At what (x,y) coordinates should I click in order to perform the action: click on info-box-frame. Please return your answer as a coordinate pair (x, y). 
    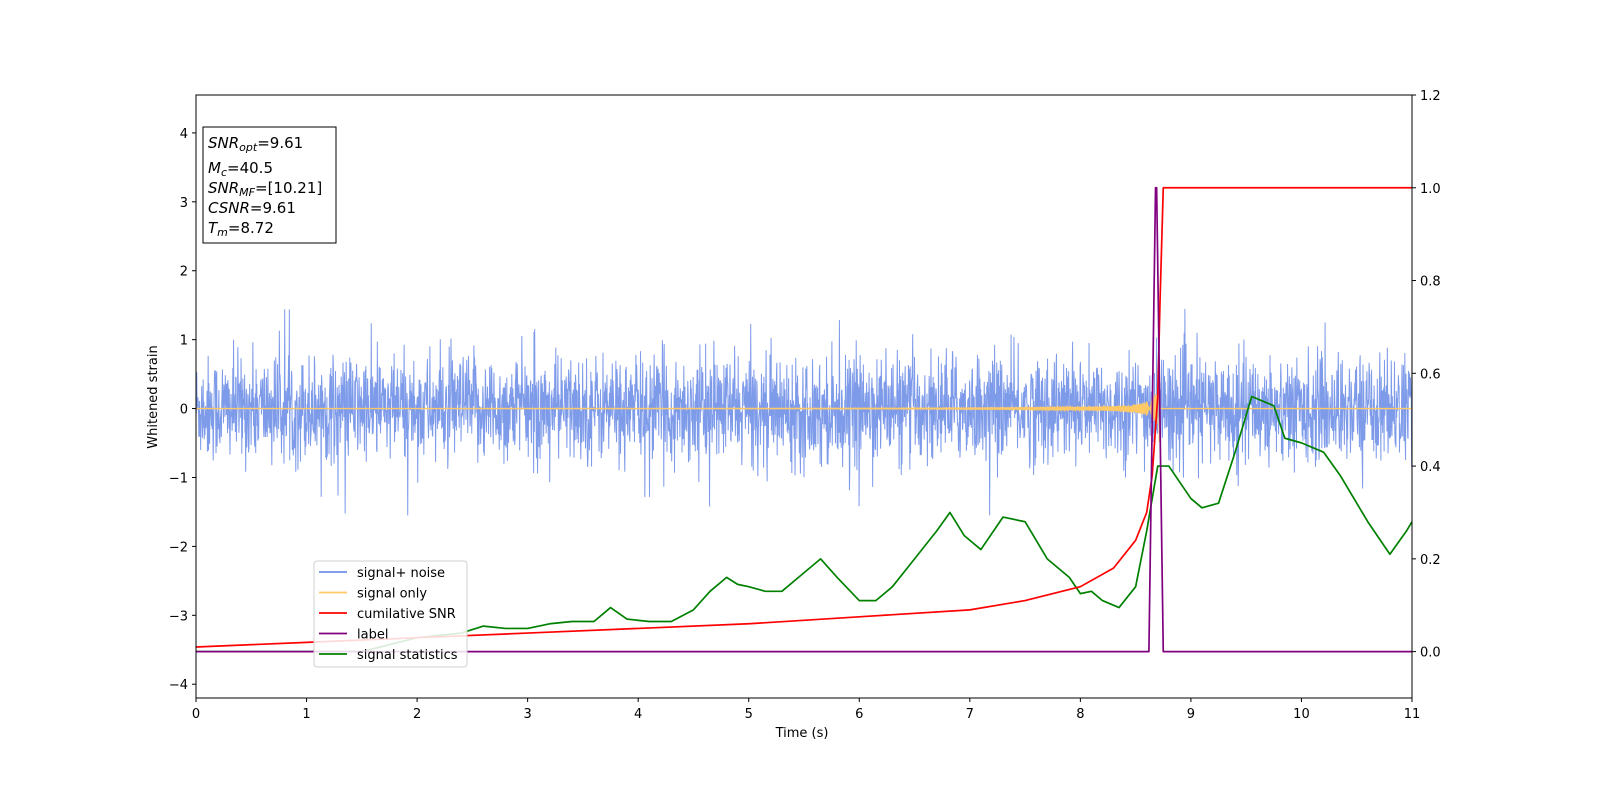
    Looking at the image, I should click on (269, 185).